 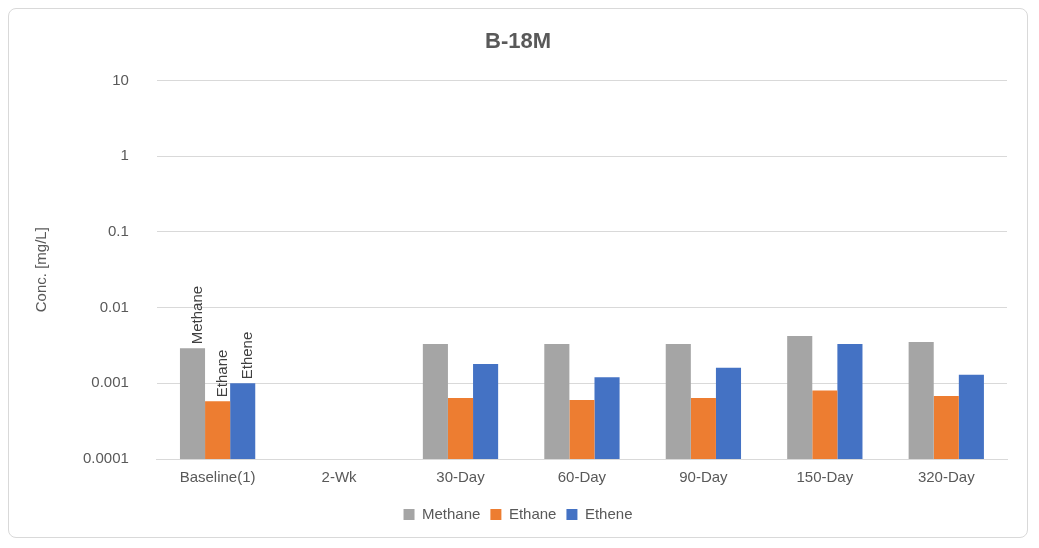 What do you see at coordinates (608, 513) in the screenshot?
I see `legend-label: Ethene` at bounding box center [608, 513].